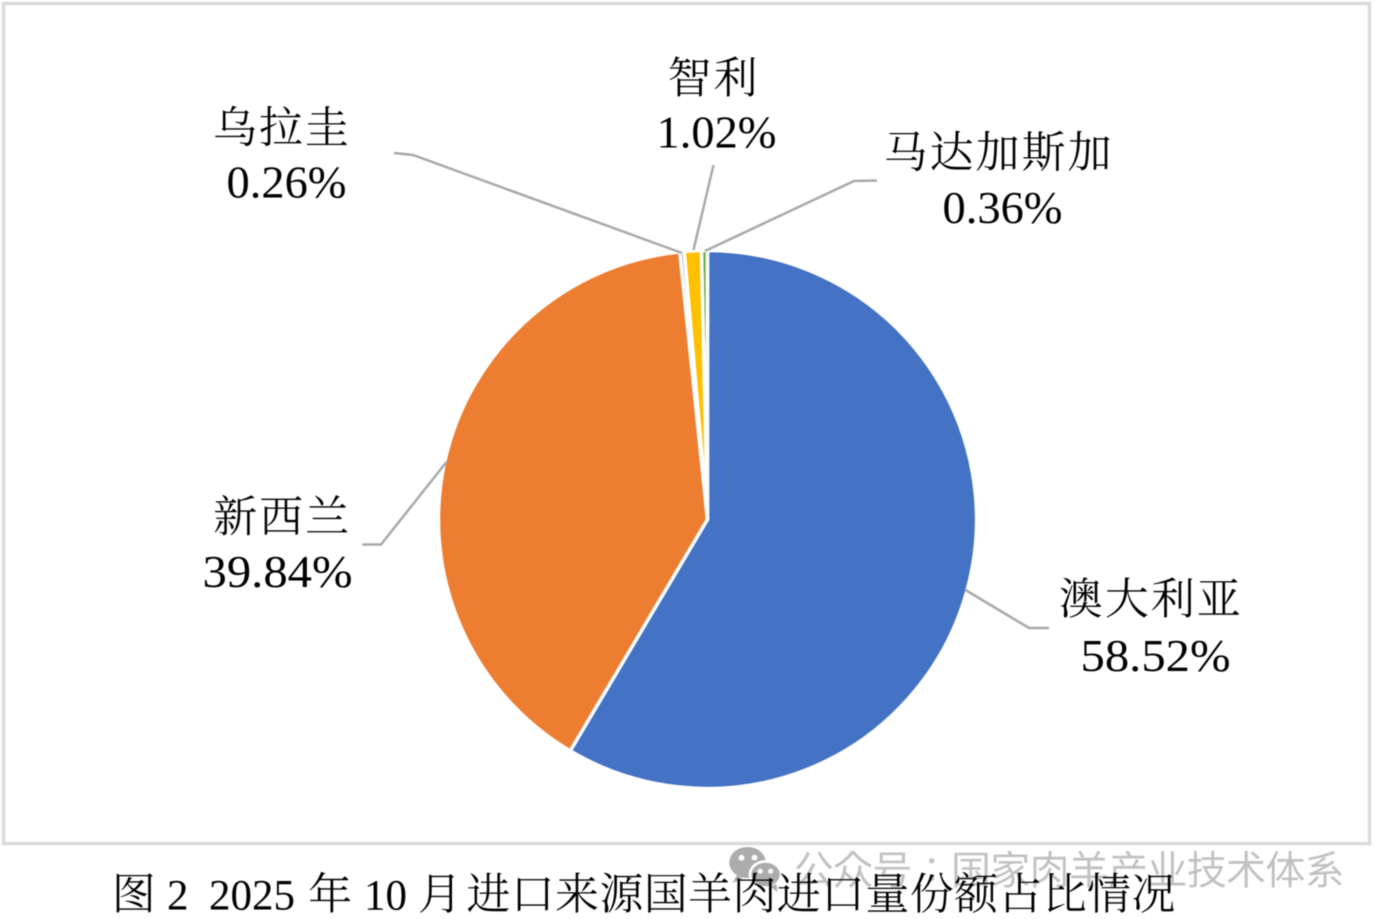 The width and height of the screenshot is (1375, 919). Describe the element at coordinates (287, 181) in the screenshot. I see `svg-text: 0.26%` at that location.